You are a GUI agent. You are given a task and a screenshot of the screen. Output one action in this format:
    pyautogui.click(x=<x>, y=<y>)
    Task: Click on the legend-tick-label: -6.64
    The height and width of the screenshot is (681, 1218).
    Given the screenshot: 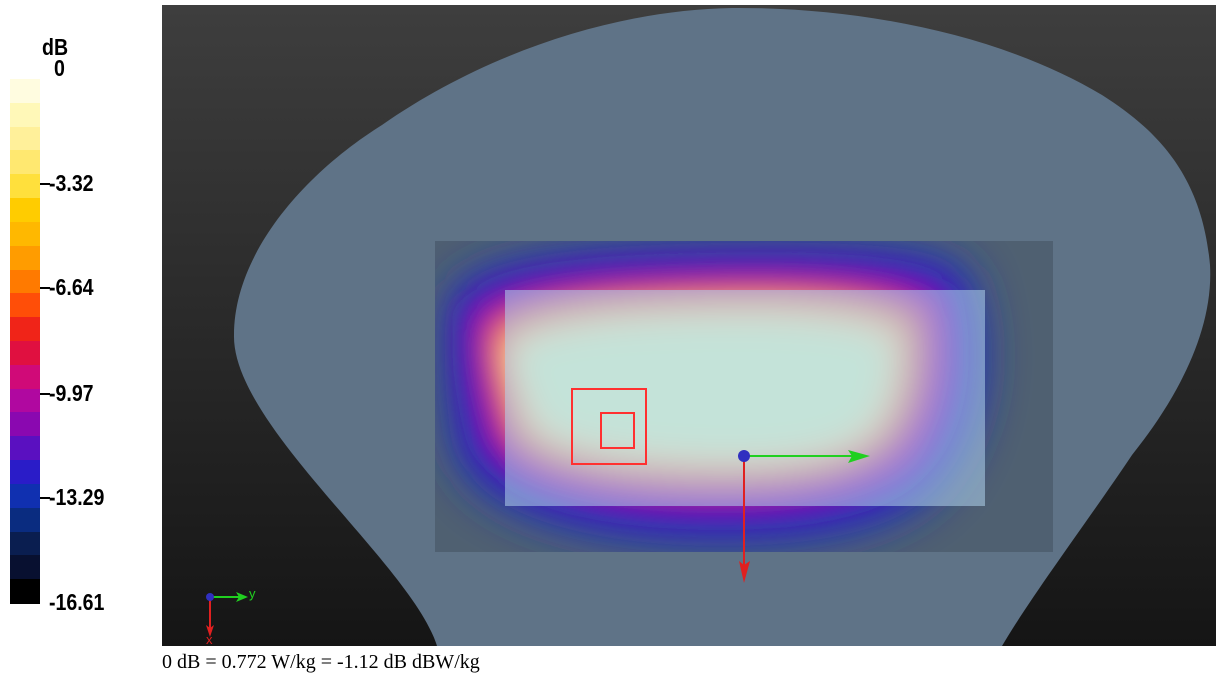 What is the action you would take?
    pyautogui.click(x=71, y=287)
    